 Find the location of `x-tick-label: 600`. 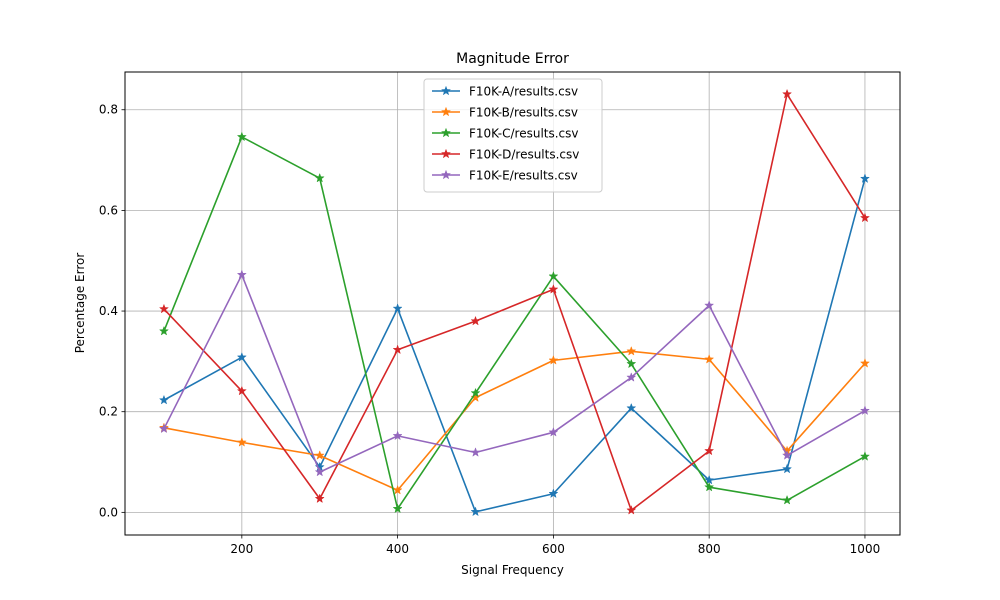

x-tick-label: 600 is located at coordinates (553, 549).